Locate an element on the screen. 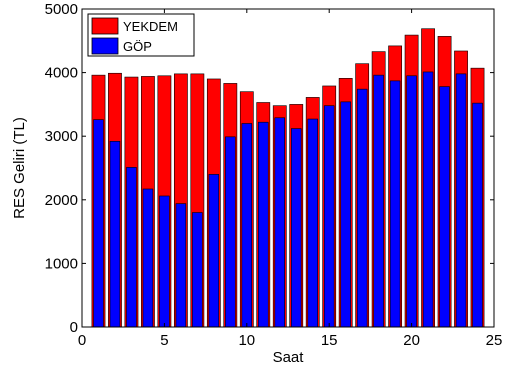 The width and height of the screenshot is (508, 374). legend-label-yekdem: YEKDEM is located at coordinates (150, 26).